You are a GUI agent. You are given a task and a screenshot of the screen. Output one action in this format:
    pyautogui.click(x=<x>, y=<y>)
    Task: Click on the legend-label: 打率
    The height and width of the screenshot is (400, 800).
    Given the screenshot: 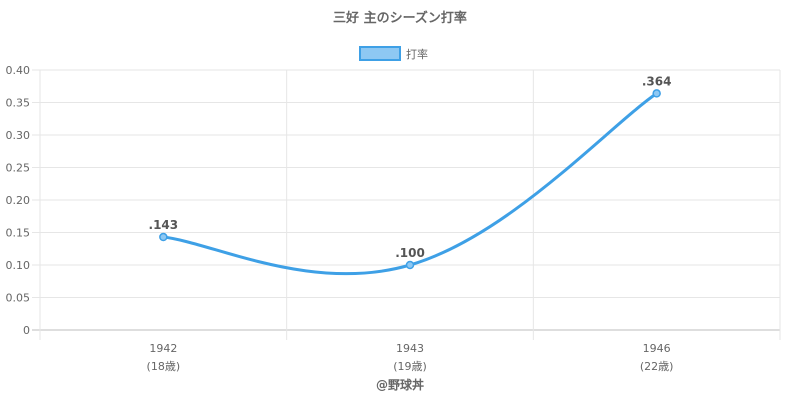 What is the action you would take?
    pyautogui.click(x=417, y=54)
    